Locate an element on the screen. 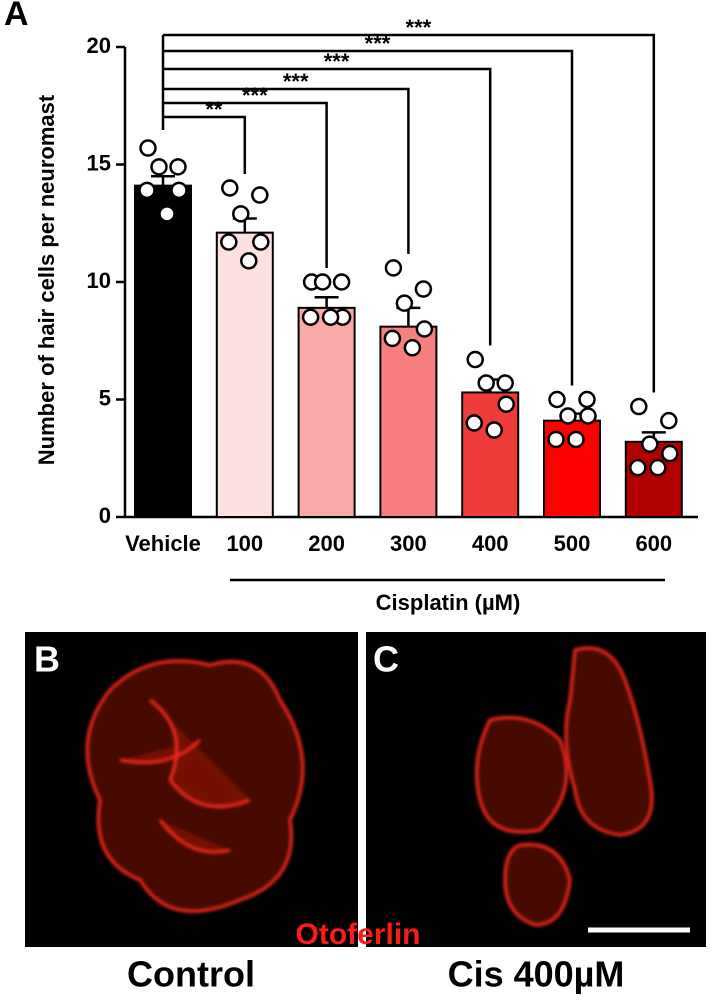 Image resolution: width=714 pixels, height=1005 pixels. x-tick-label: 500 is located at coordinates (572, 543).